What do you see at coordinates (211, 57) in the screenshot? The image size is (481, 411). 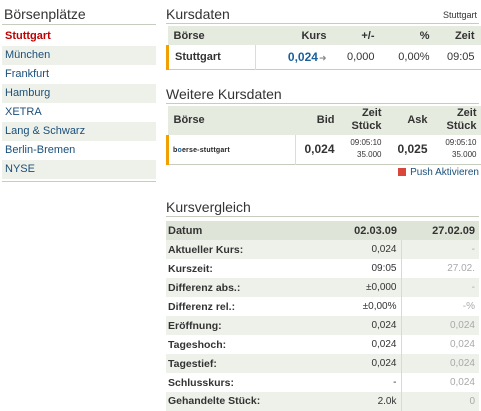 I see `row-boerse: Stuttgart` at bounding box center [211, 57].